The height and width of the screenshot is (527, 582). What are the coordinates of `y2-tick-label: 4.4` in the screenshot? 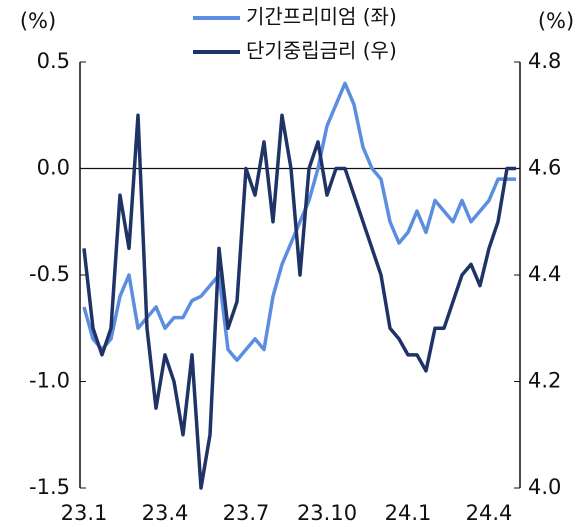 It's located at (544, 274).